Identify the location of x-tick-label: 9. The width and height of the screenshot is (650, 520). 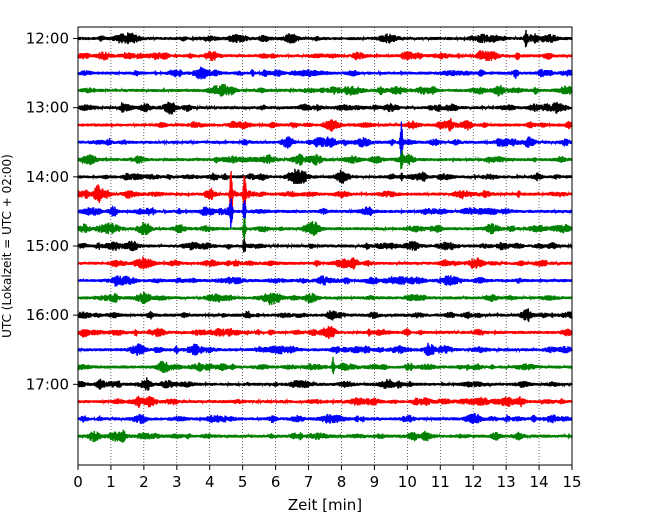
(375, 482).